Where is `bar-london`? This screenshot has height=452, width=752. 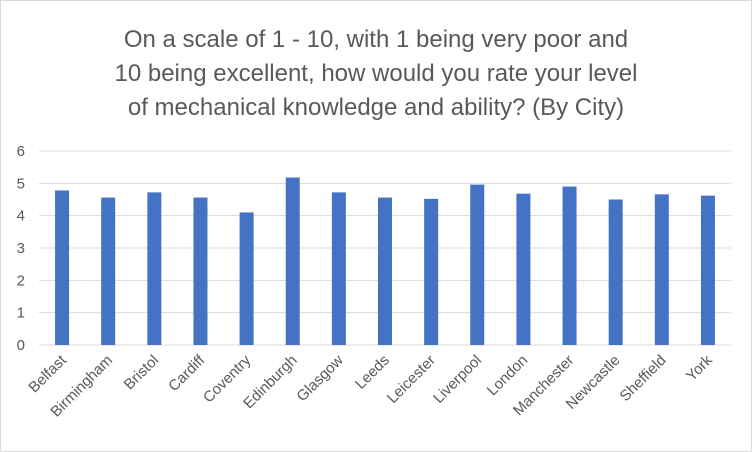
bar-london is located at coordinates (523, 269).